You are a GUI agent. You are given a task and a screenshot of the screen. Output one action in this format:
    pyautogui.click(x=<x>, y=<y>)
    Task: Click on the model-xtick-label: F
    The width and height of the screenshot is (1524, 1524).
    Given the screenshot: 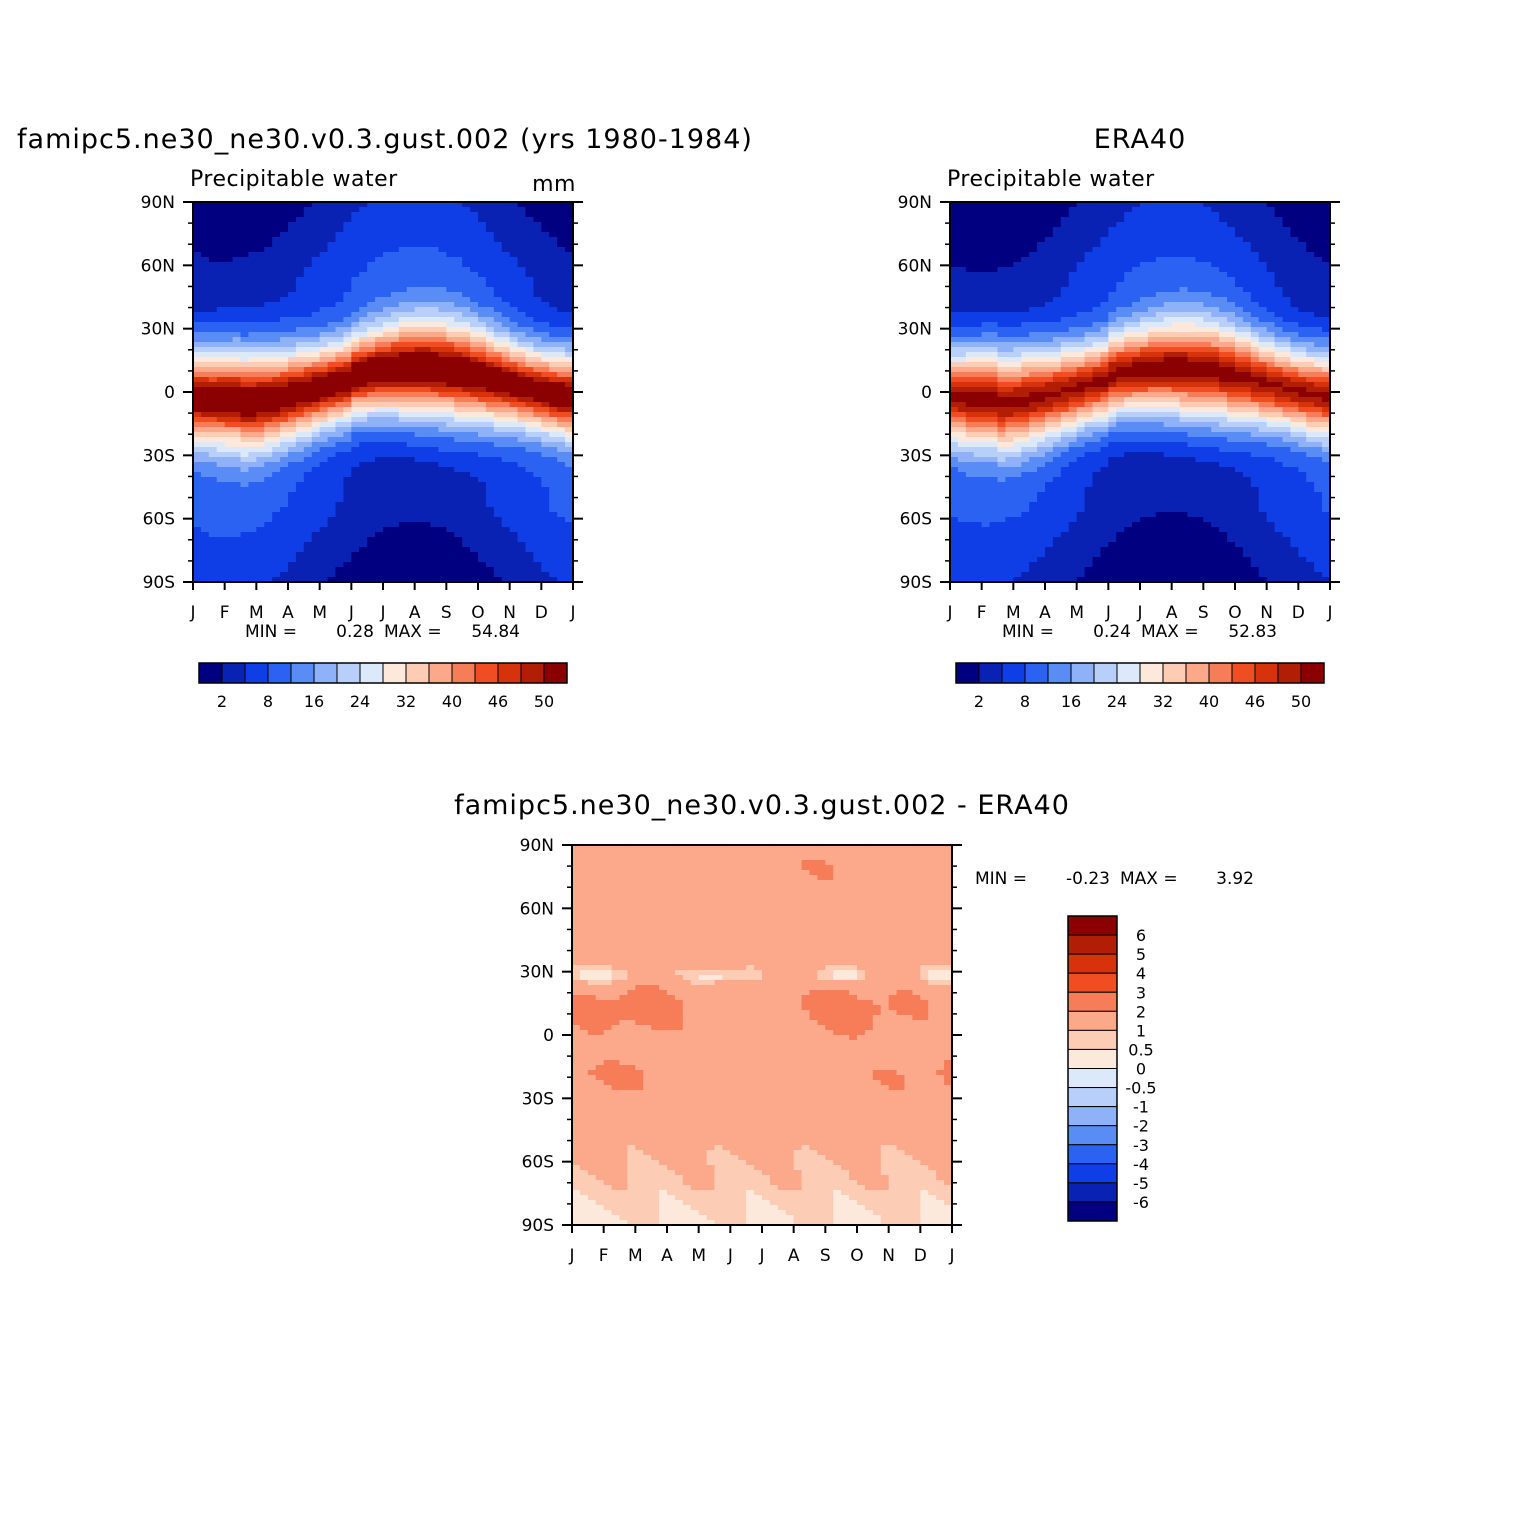 What is the action you would take?
    pyautogui.click(x=225, y=613)
    